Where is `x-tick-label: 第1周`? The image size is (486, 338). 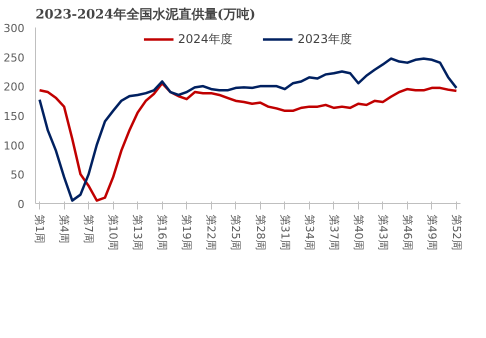 x-tick-label: 第1周 is located at coordinates (39, 229).